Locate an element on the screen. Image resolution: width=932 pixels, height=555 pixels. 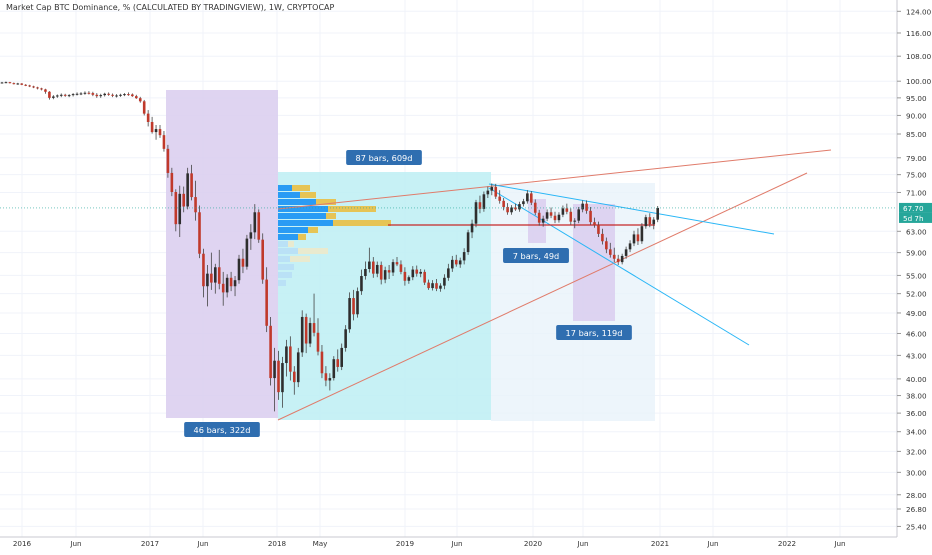
y-axis-tick-label: 36.00 is located at coordinates (916, 413).